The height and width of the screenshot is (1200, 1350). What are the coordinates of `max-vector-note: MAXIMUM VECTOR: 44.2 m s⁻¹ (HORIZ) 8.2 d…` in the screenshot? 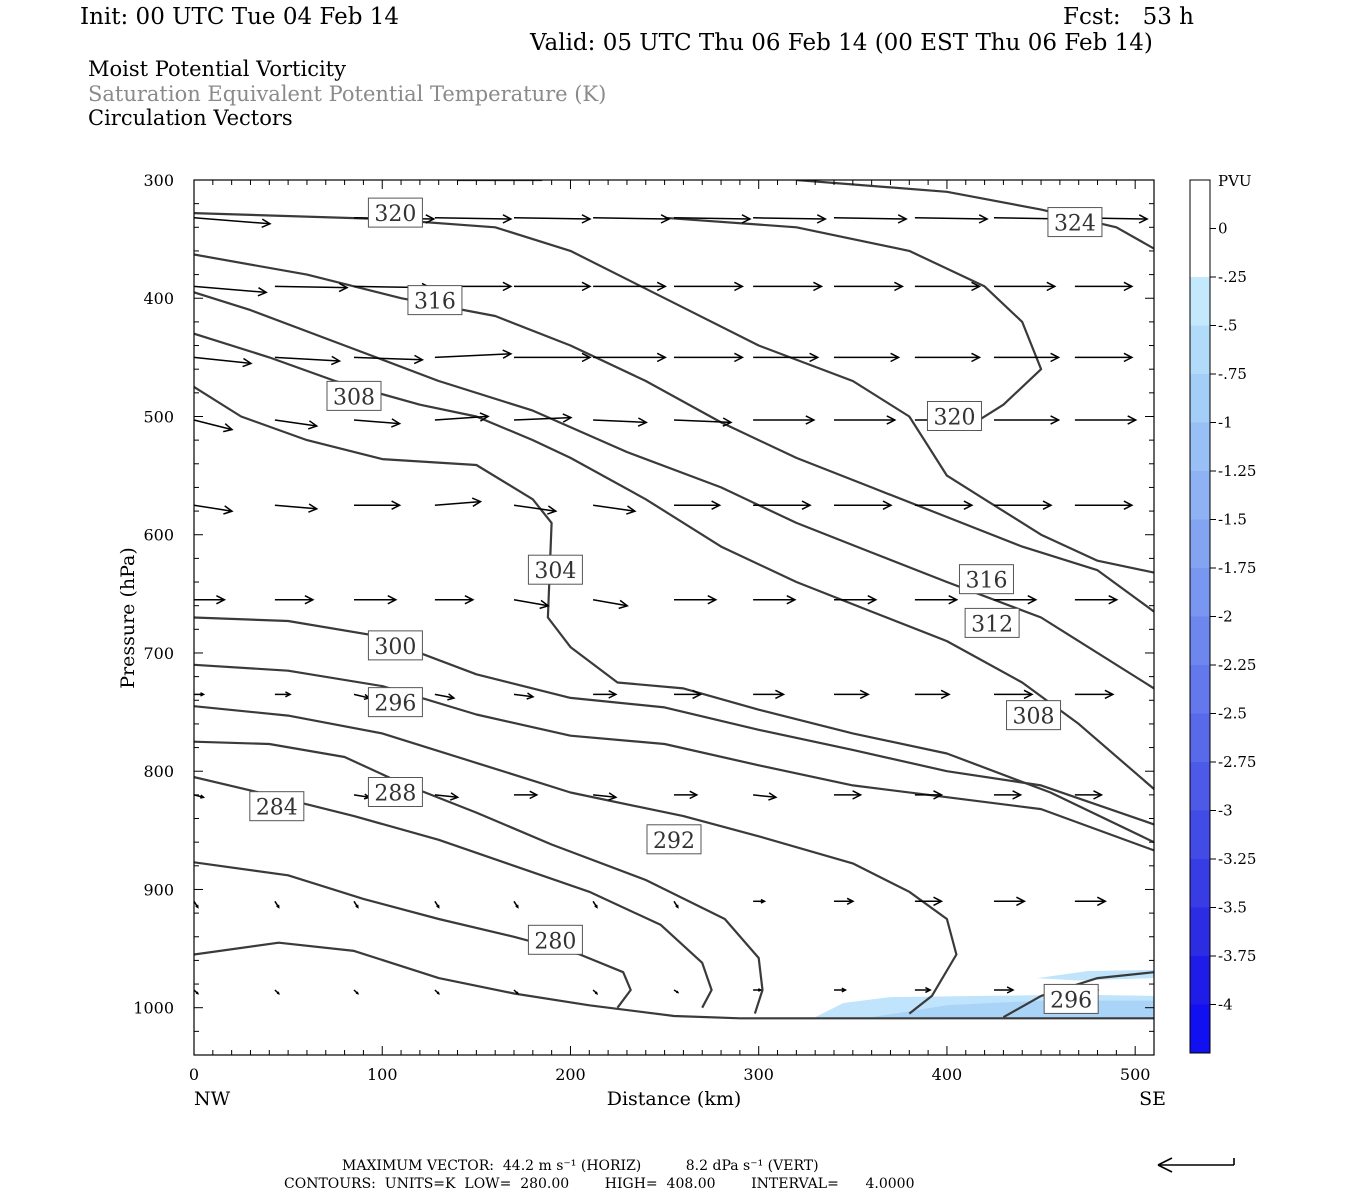 It's located at (580, 1166).